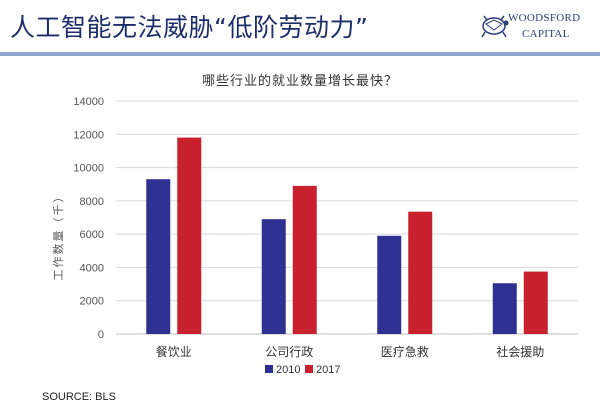  I want to click on legend-swatch-2010, so click(269, 369).